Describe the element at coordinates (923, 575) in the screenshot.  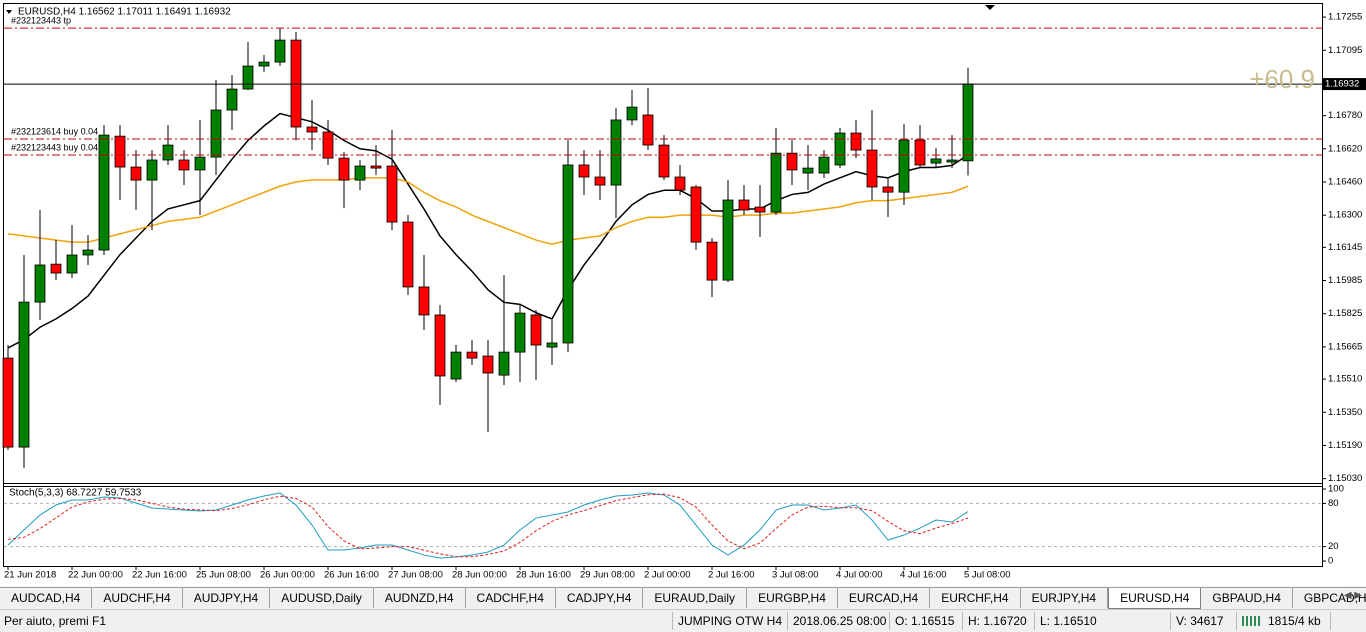
I see `x-tick-label: 4 Jul 16:00` at that location.